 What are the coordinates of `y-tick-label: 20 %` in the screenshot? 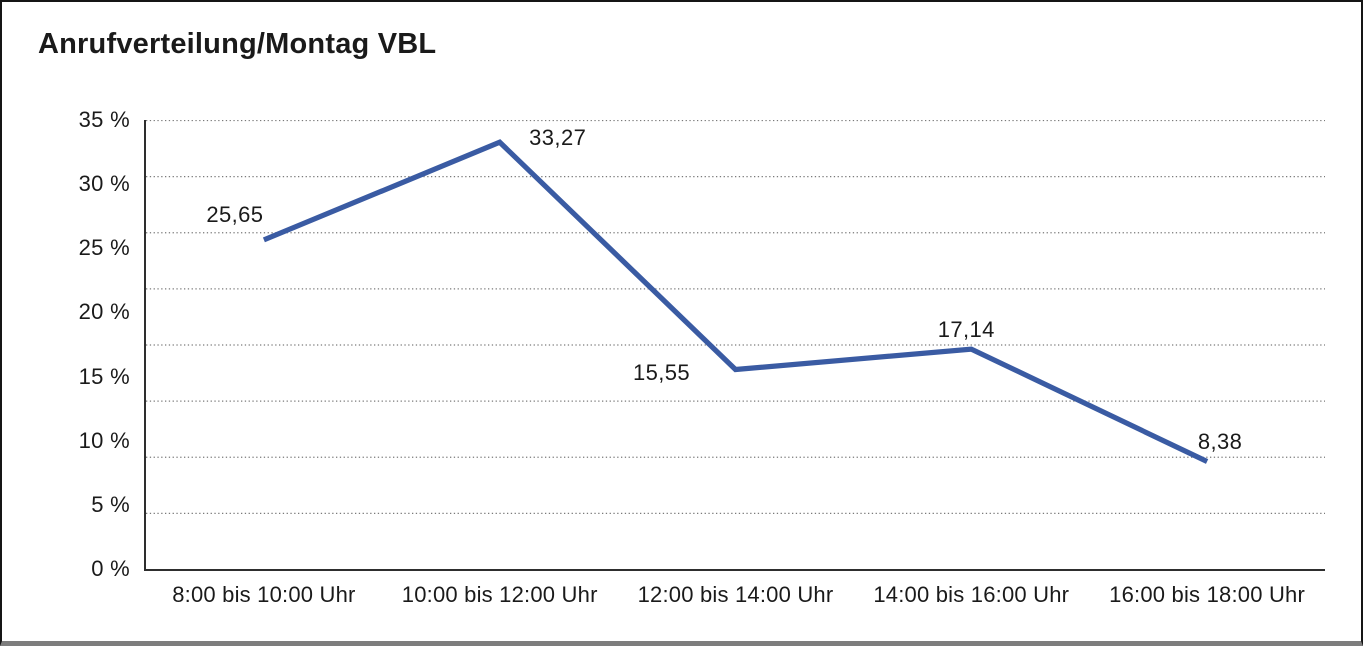 It's located at (104, 312).